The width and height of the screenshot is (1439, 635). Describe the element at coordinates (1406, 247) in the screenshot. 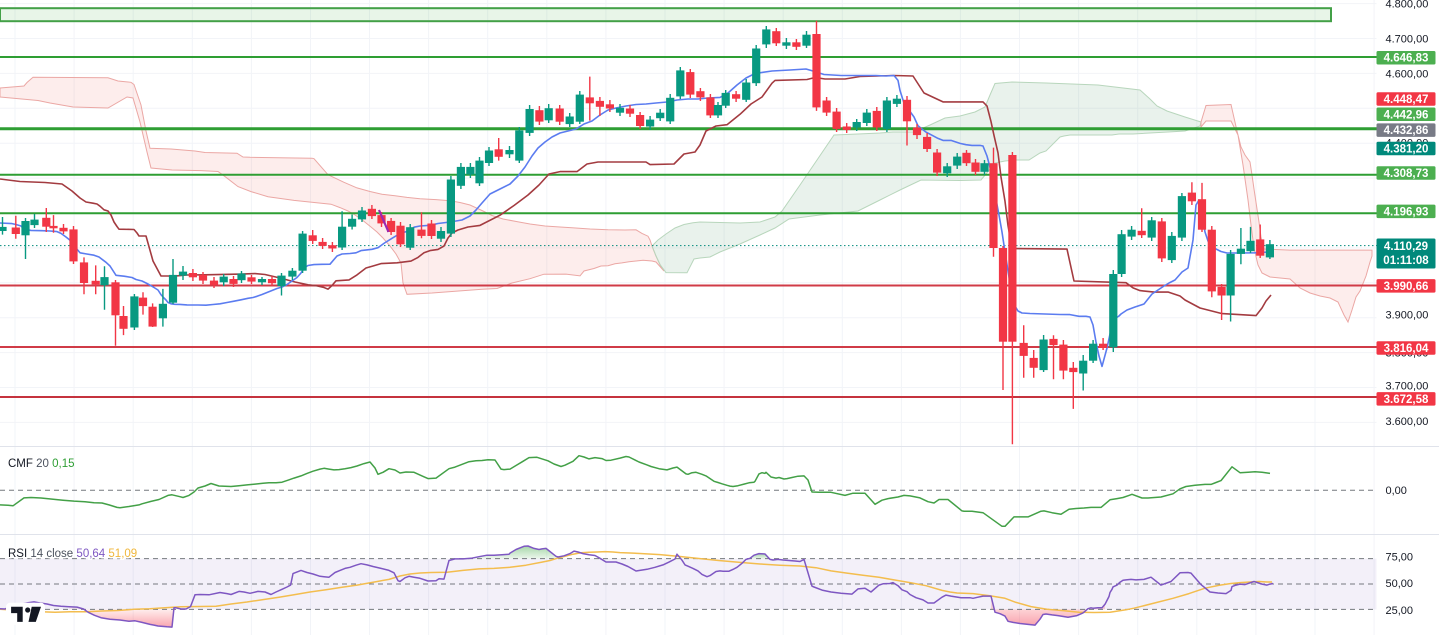

I see `svg-text: 4.110,29` at that location.